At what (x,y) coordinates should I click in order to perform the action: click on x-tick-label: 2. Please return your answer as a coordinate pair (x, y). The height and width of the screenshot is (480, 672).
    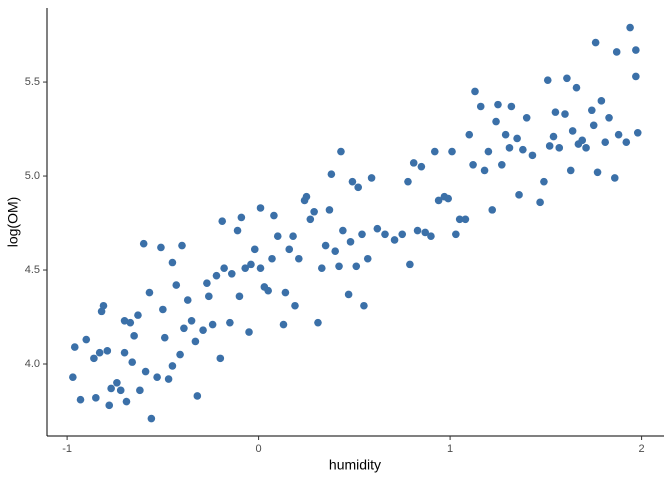
    Looking at the image, I should click on (642, 449).